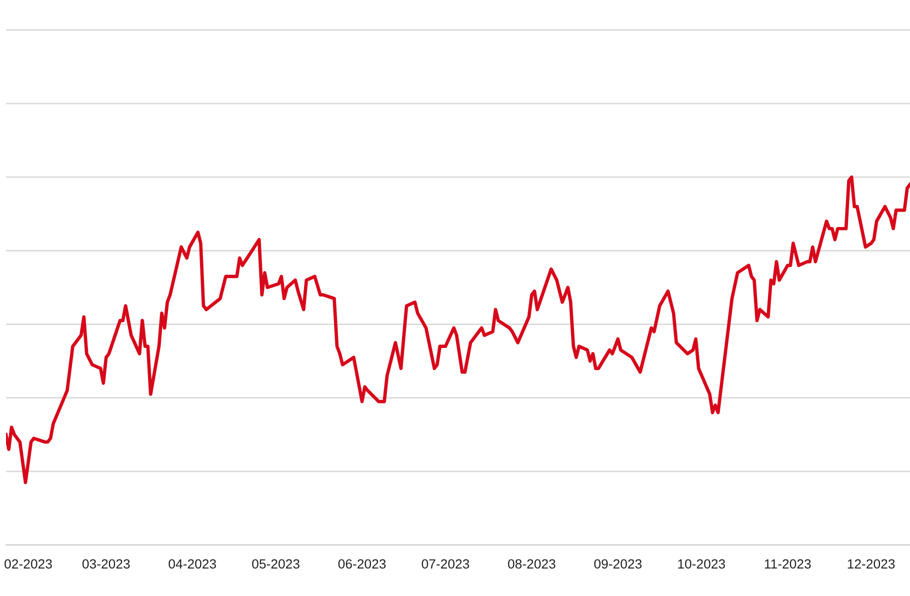  Describe the element at coordinates (446, 564) in the screenshot. I see `x-tick-label: 07-2023` at that location.